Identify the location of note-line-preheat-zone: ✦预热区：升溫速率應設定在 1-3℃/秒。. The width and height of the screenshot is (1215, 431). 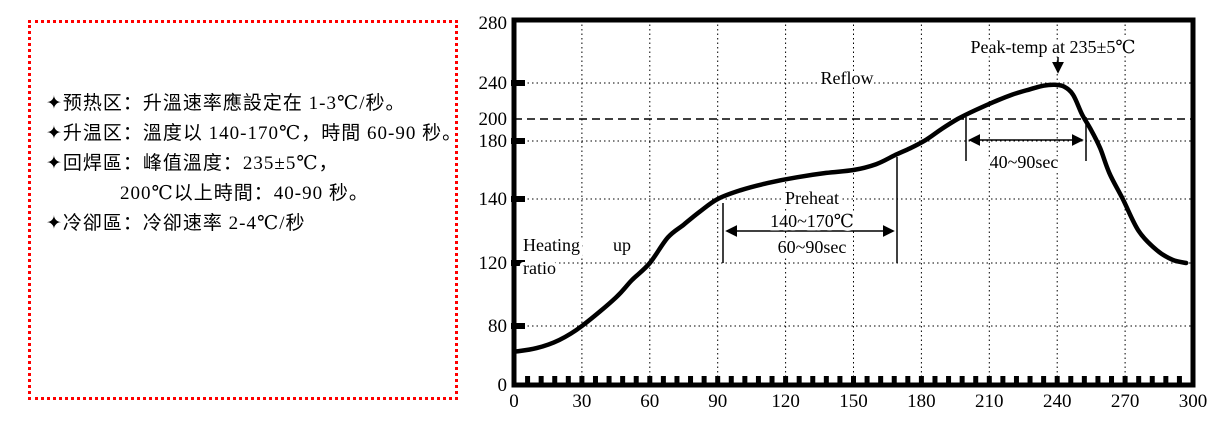
(226, 103).